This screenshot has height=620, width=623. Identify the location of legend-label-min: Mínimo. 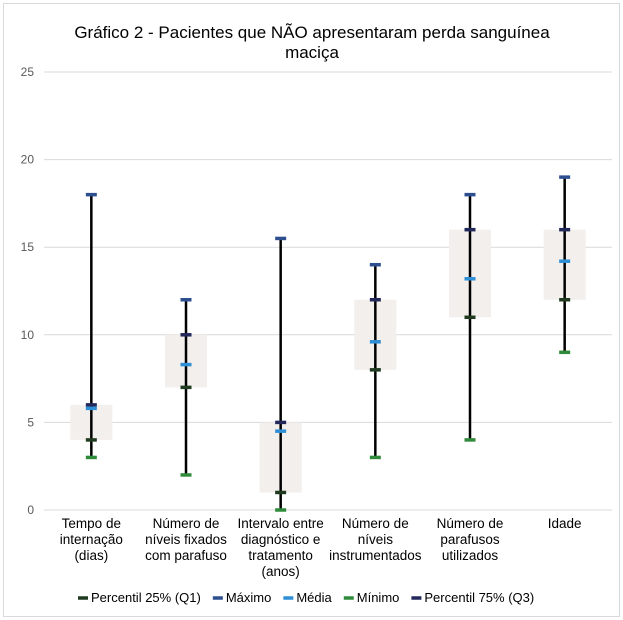
(378, 597).